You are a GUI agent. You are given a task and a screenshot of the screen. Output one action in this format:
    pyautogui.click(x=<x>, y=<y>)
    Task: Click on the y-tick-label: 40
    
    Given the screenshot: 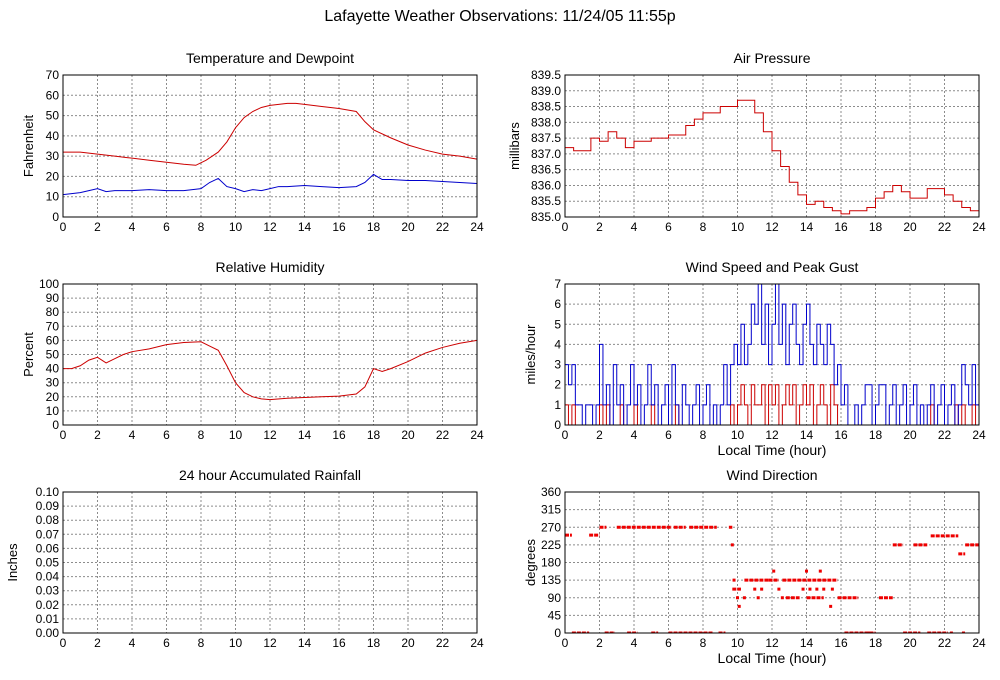 What is the action you would take?
    pyautogui.click(x=53, y=136)
    